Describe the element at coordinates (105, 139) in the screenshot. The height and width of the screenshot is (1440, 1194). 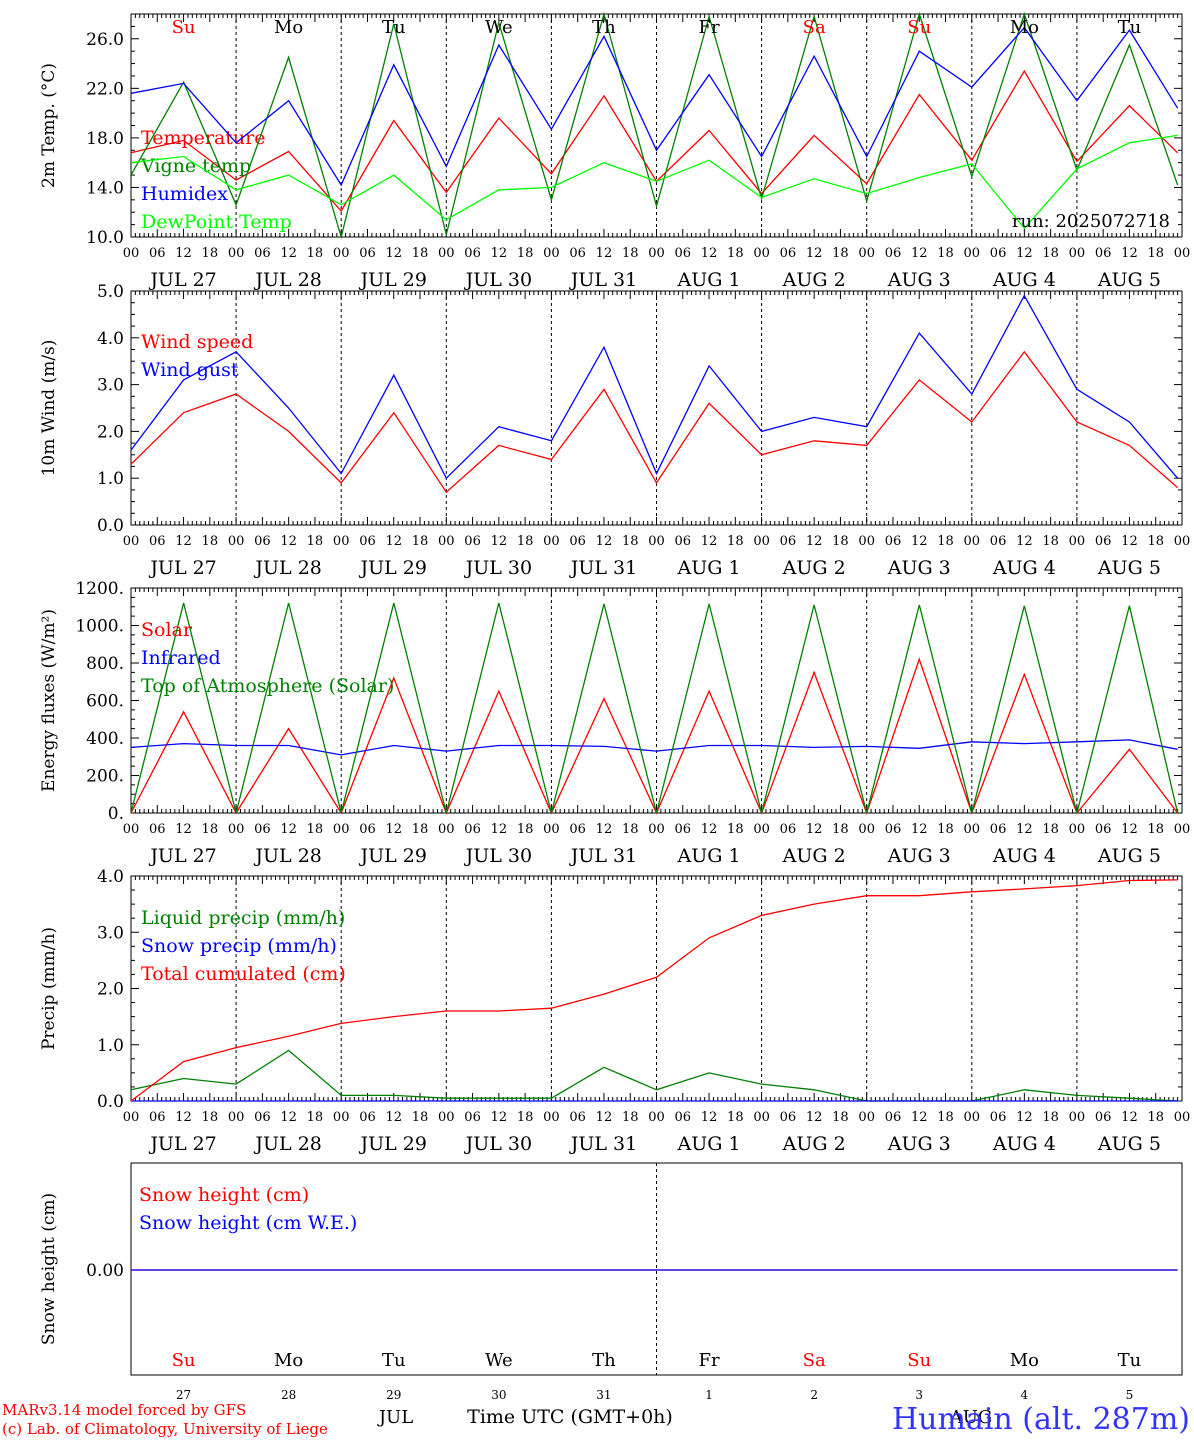
I see `y-tick-label: 18.0` at that location.